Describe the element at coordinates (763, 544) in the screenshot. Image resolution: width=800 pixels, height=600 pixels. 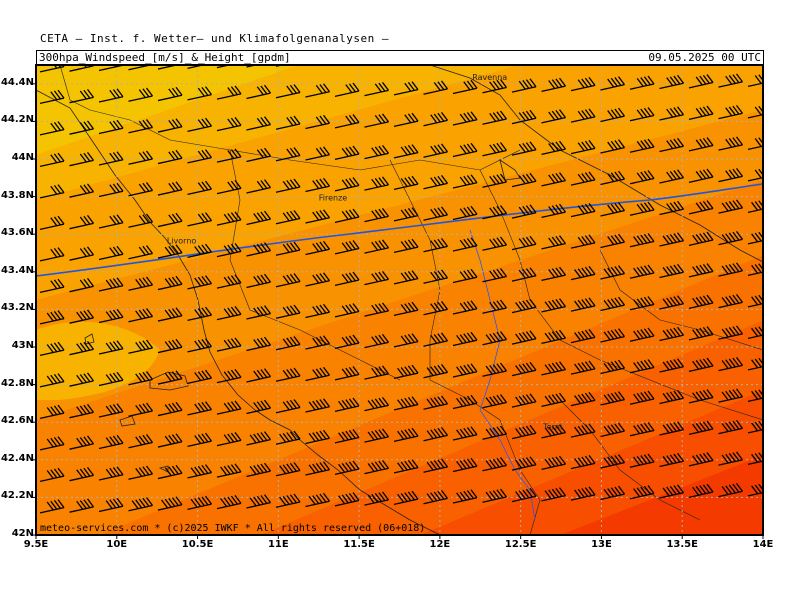
I see `lon-tick-label: 14E` at that location.